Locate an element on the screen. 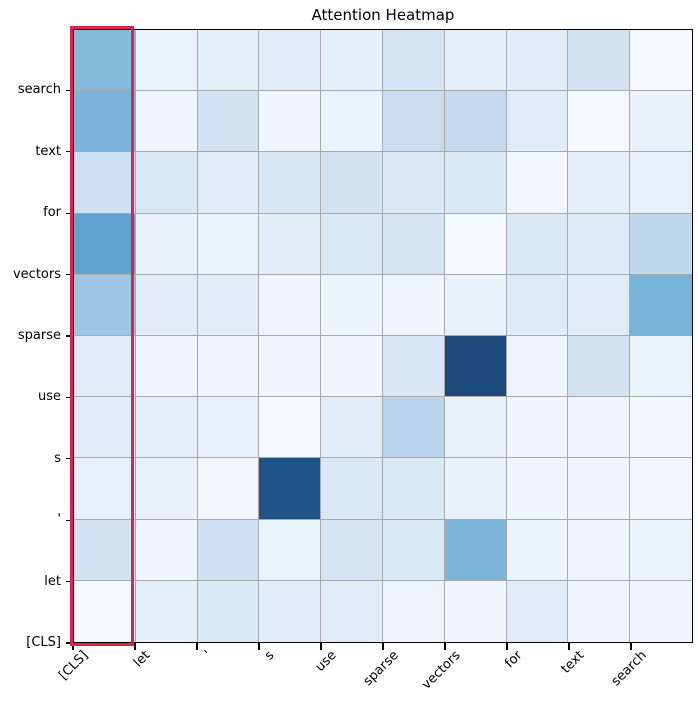 The height and width of the screenshot is (705, 698). y-axis-tick-label: let is located at coordinates (52, 581).